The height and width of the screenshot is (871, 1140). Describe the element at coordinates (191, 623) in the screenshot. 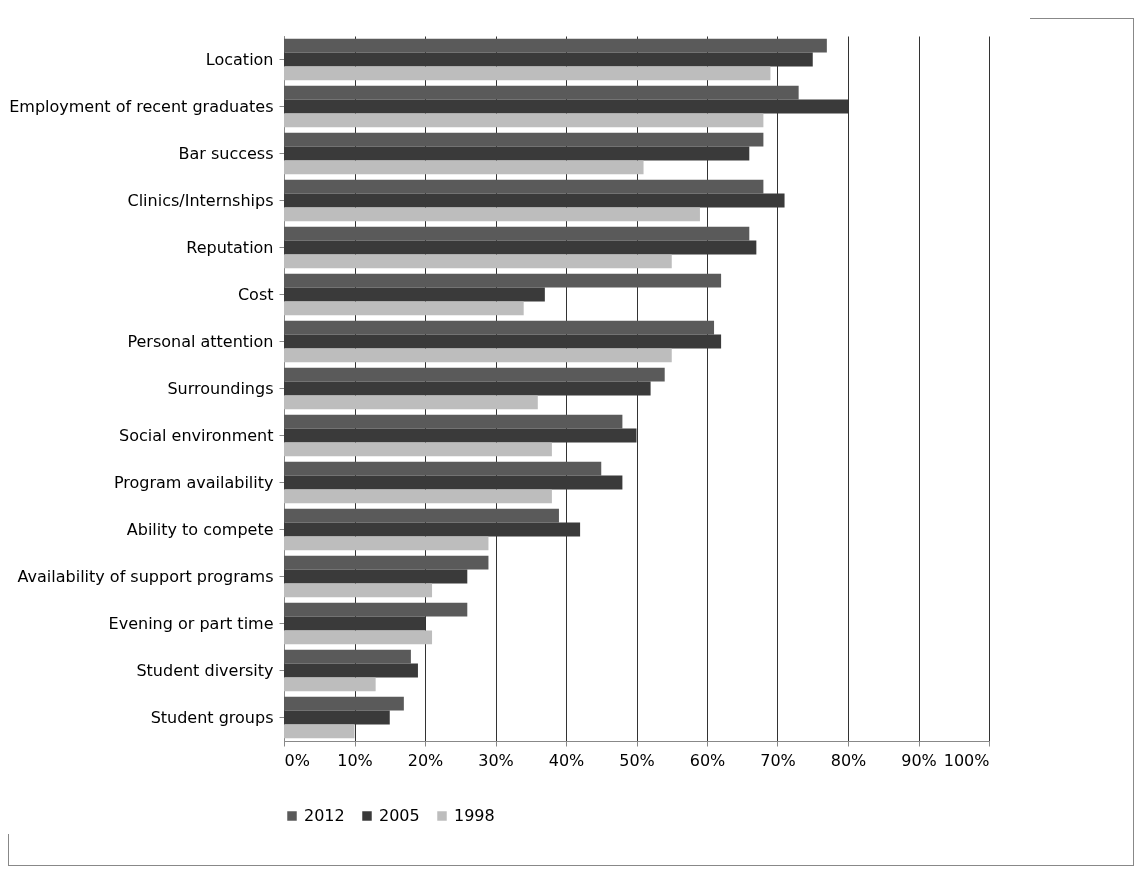

I see `y-tick-label: Evening or part time` at that location.